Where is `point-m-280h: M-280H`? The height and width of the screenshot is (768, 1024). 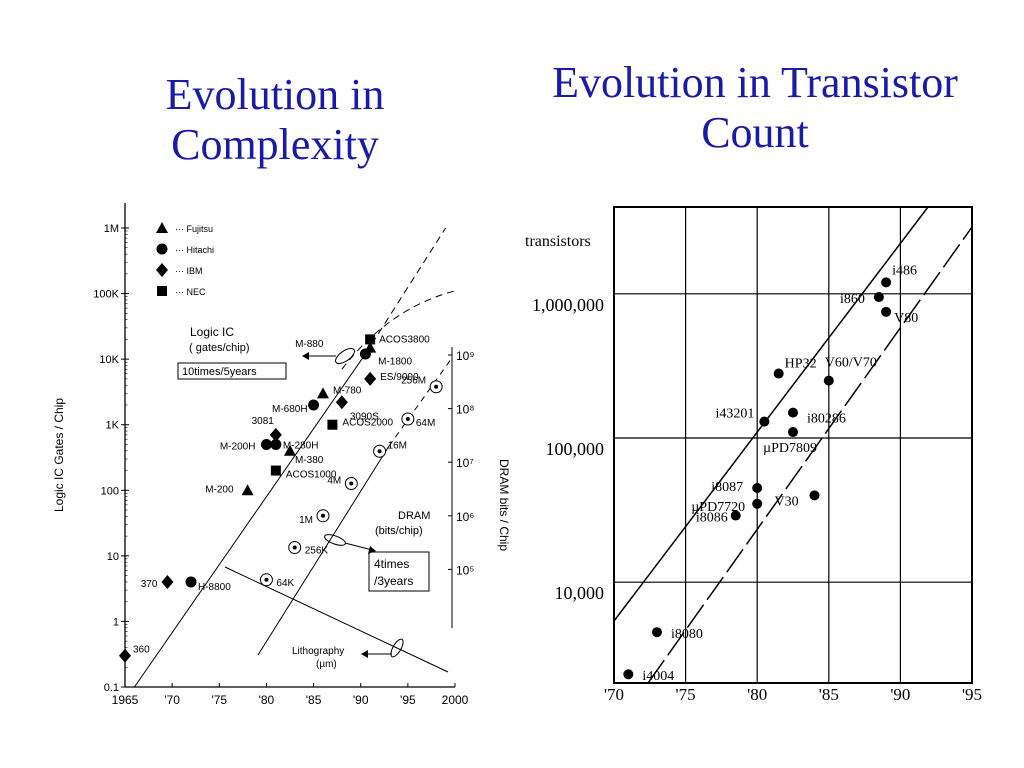 point-m-280h: M-280H is located at coordinates (294, 444).